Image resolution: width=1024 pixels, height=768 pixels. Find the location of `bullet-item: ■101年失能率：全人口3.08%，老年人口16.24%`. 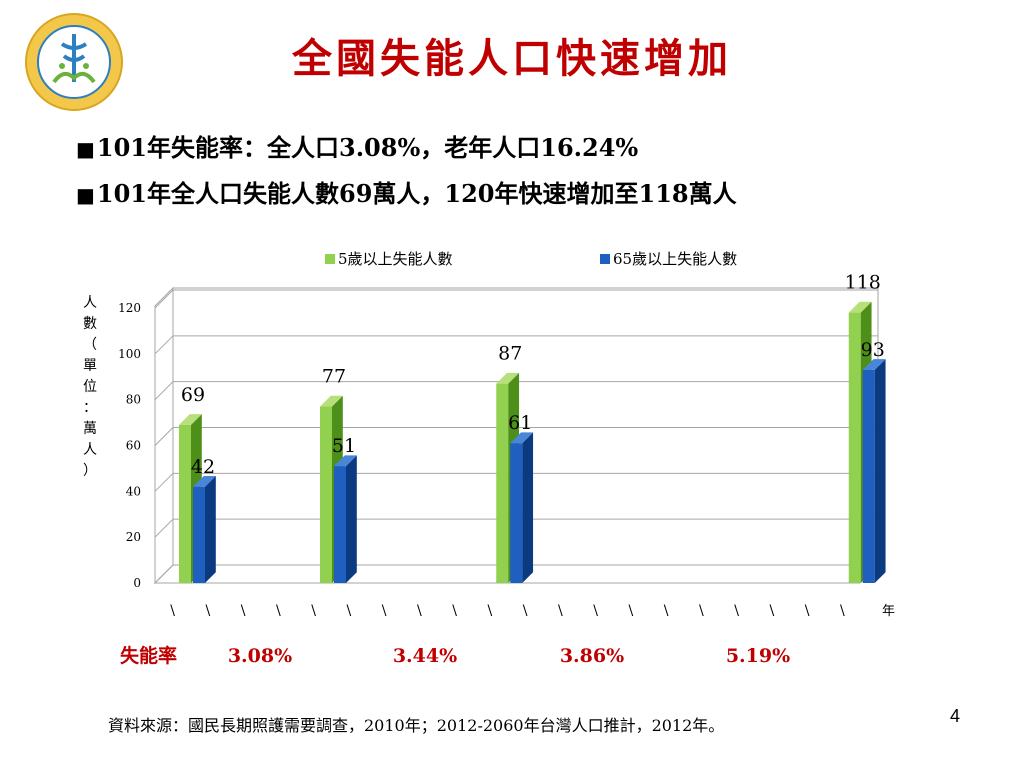

bullet-item: ■101年失能率：全人口3.08%，老年人口16.24% is located at coordinates (406, 153).